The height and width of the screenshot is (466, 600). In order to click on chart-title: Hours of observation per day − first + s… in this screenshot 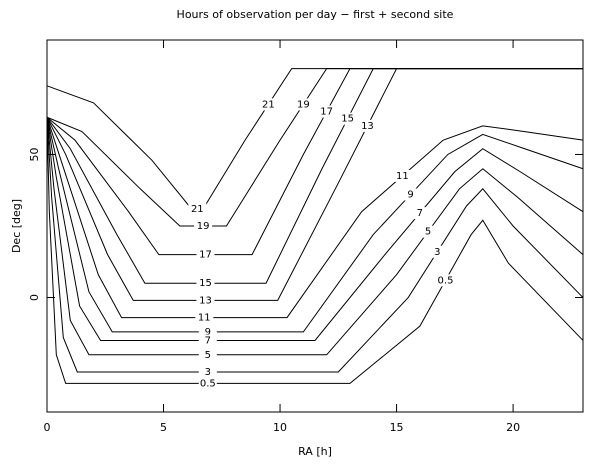, I will do `click(315, 14)`.